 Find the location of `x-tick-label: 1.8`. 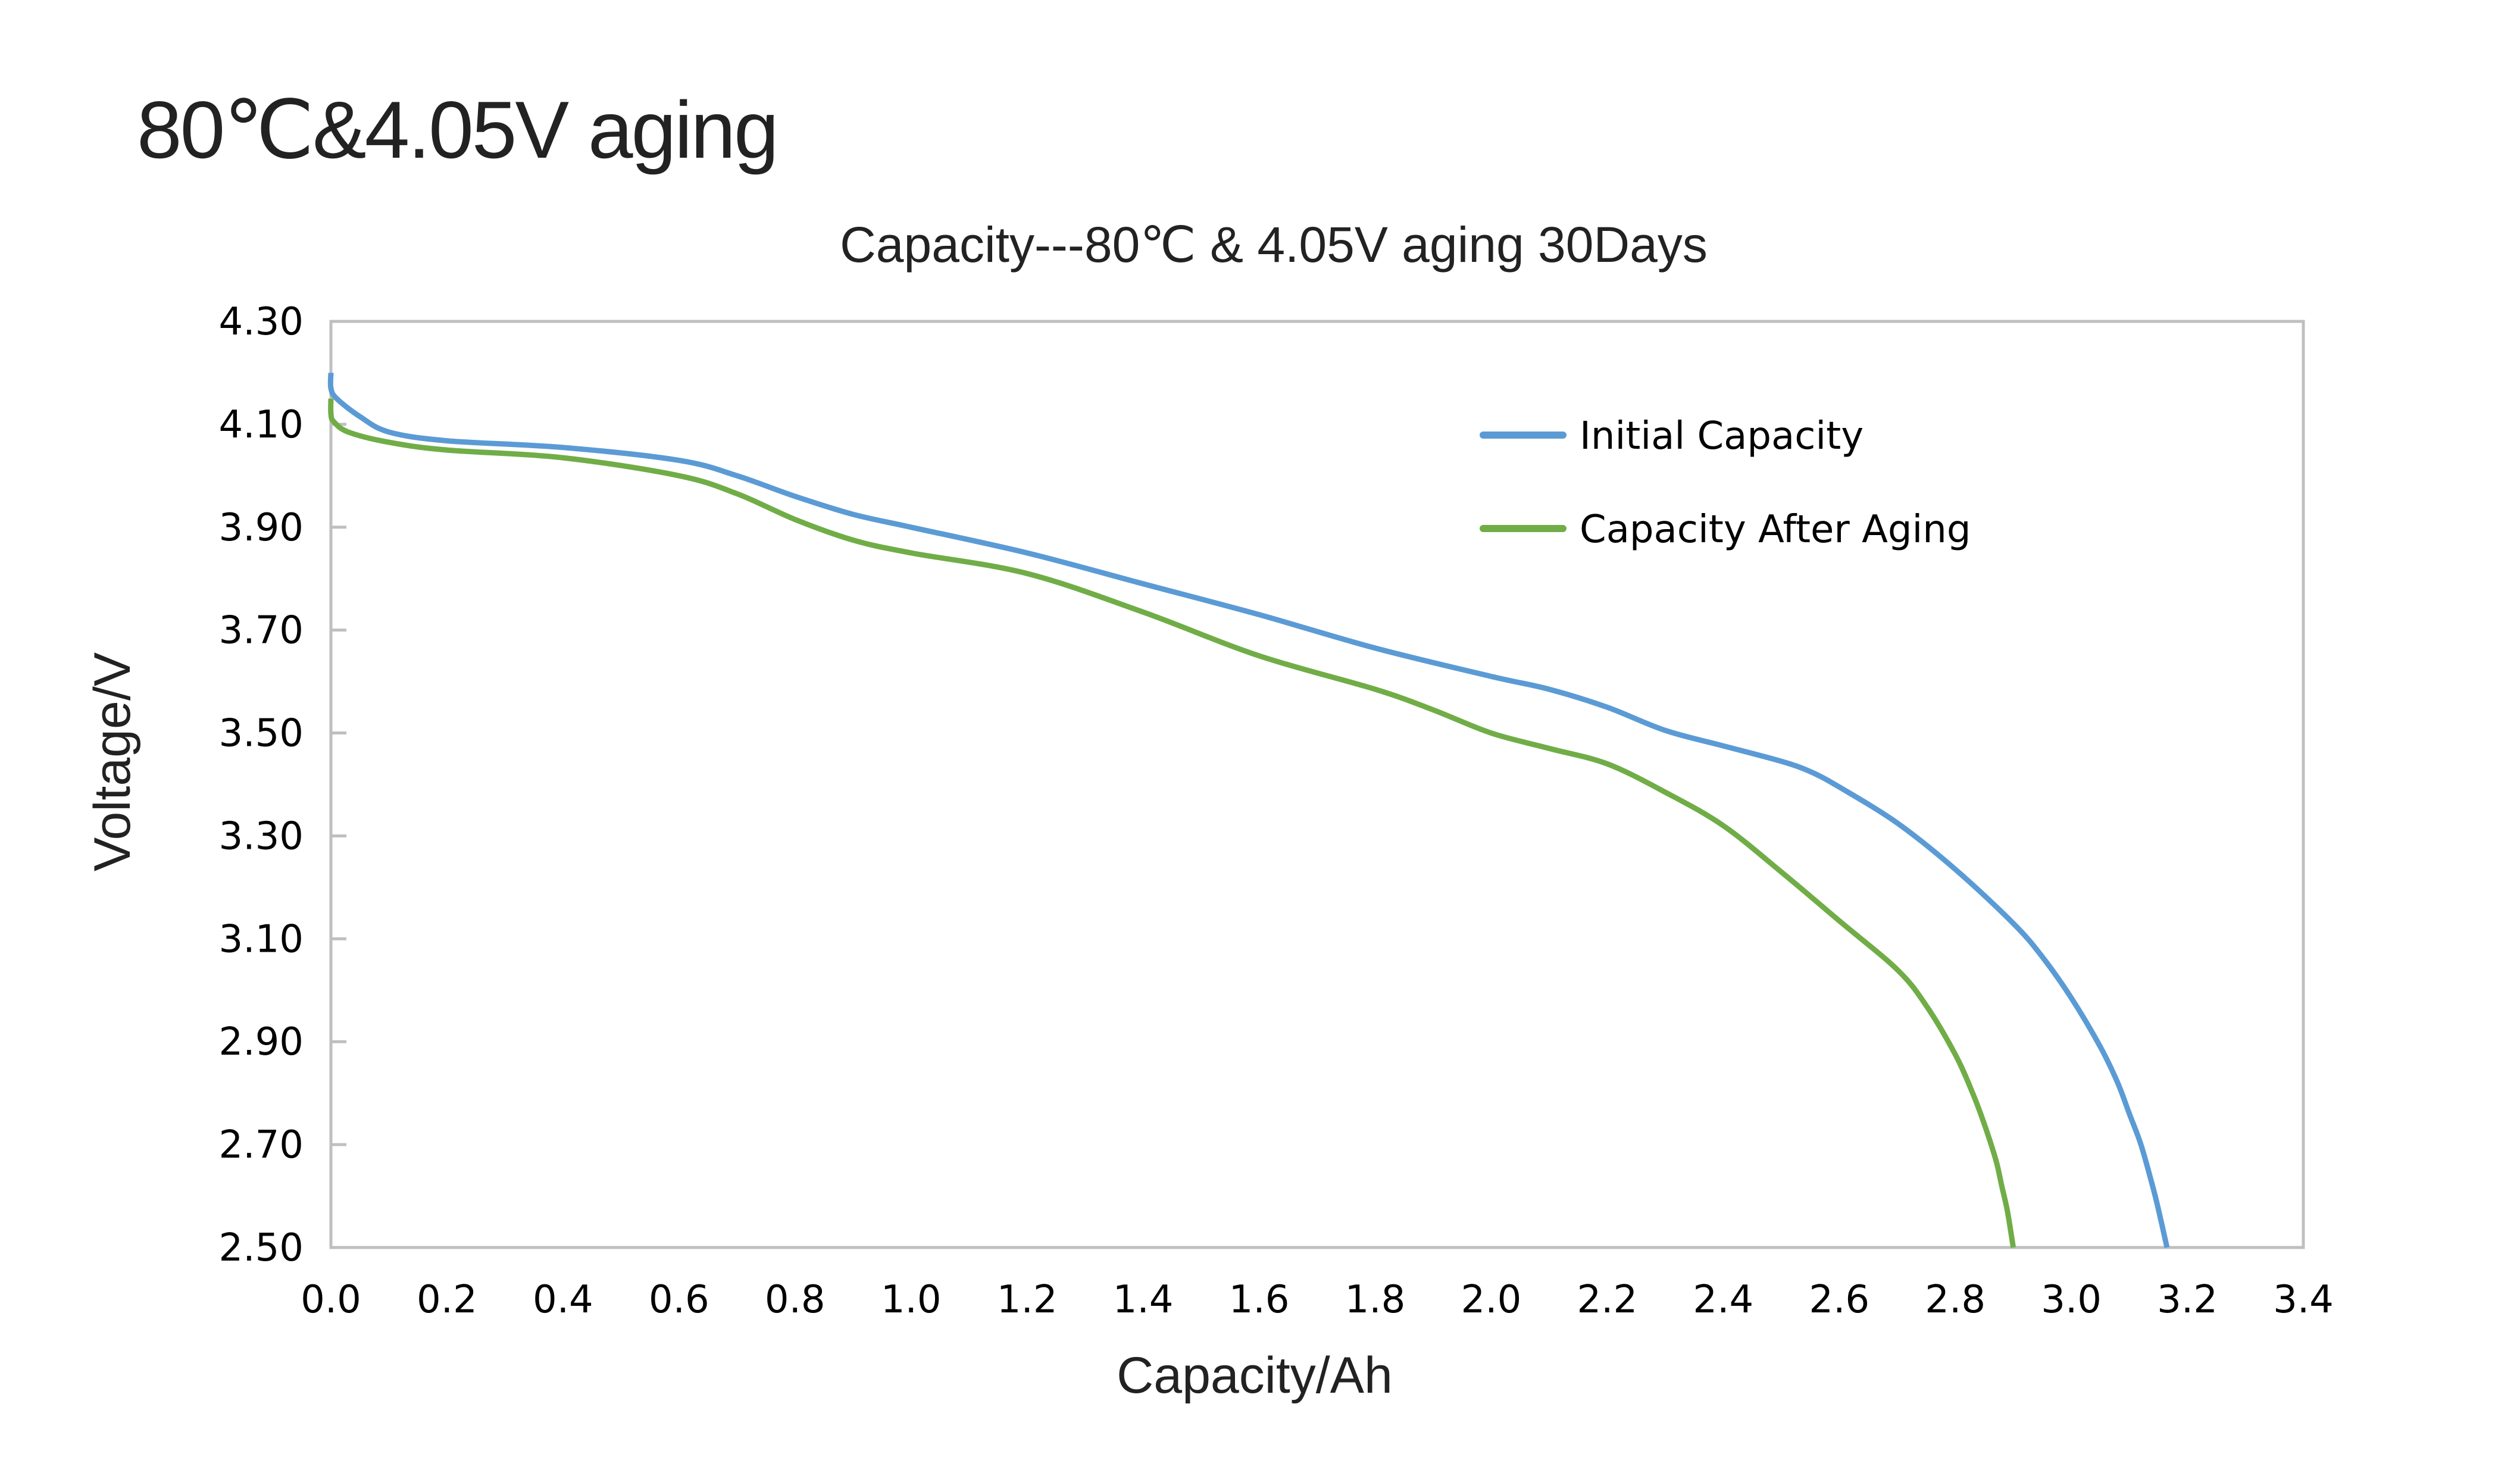

x-tick-label: 1.8 is located at coordinates (1375, 1300).